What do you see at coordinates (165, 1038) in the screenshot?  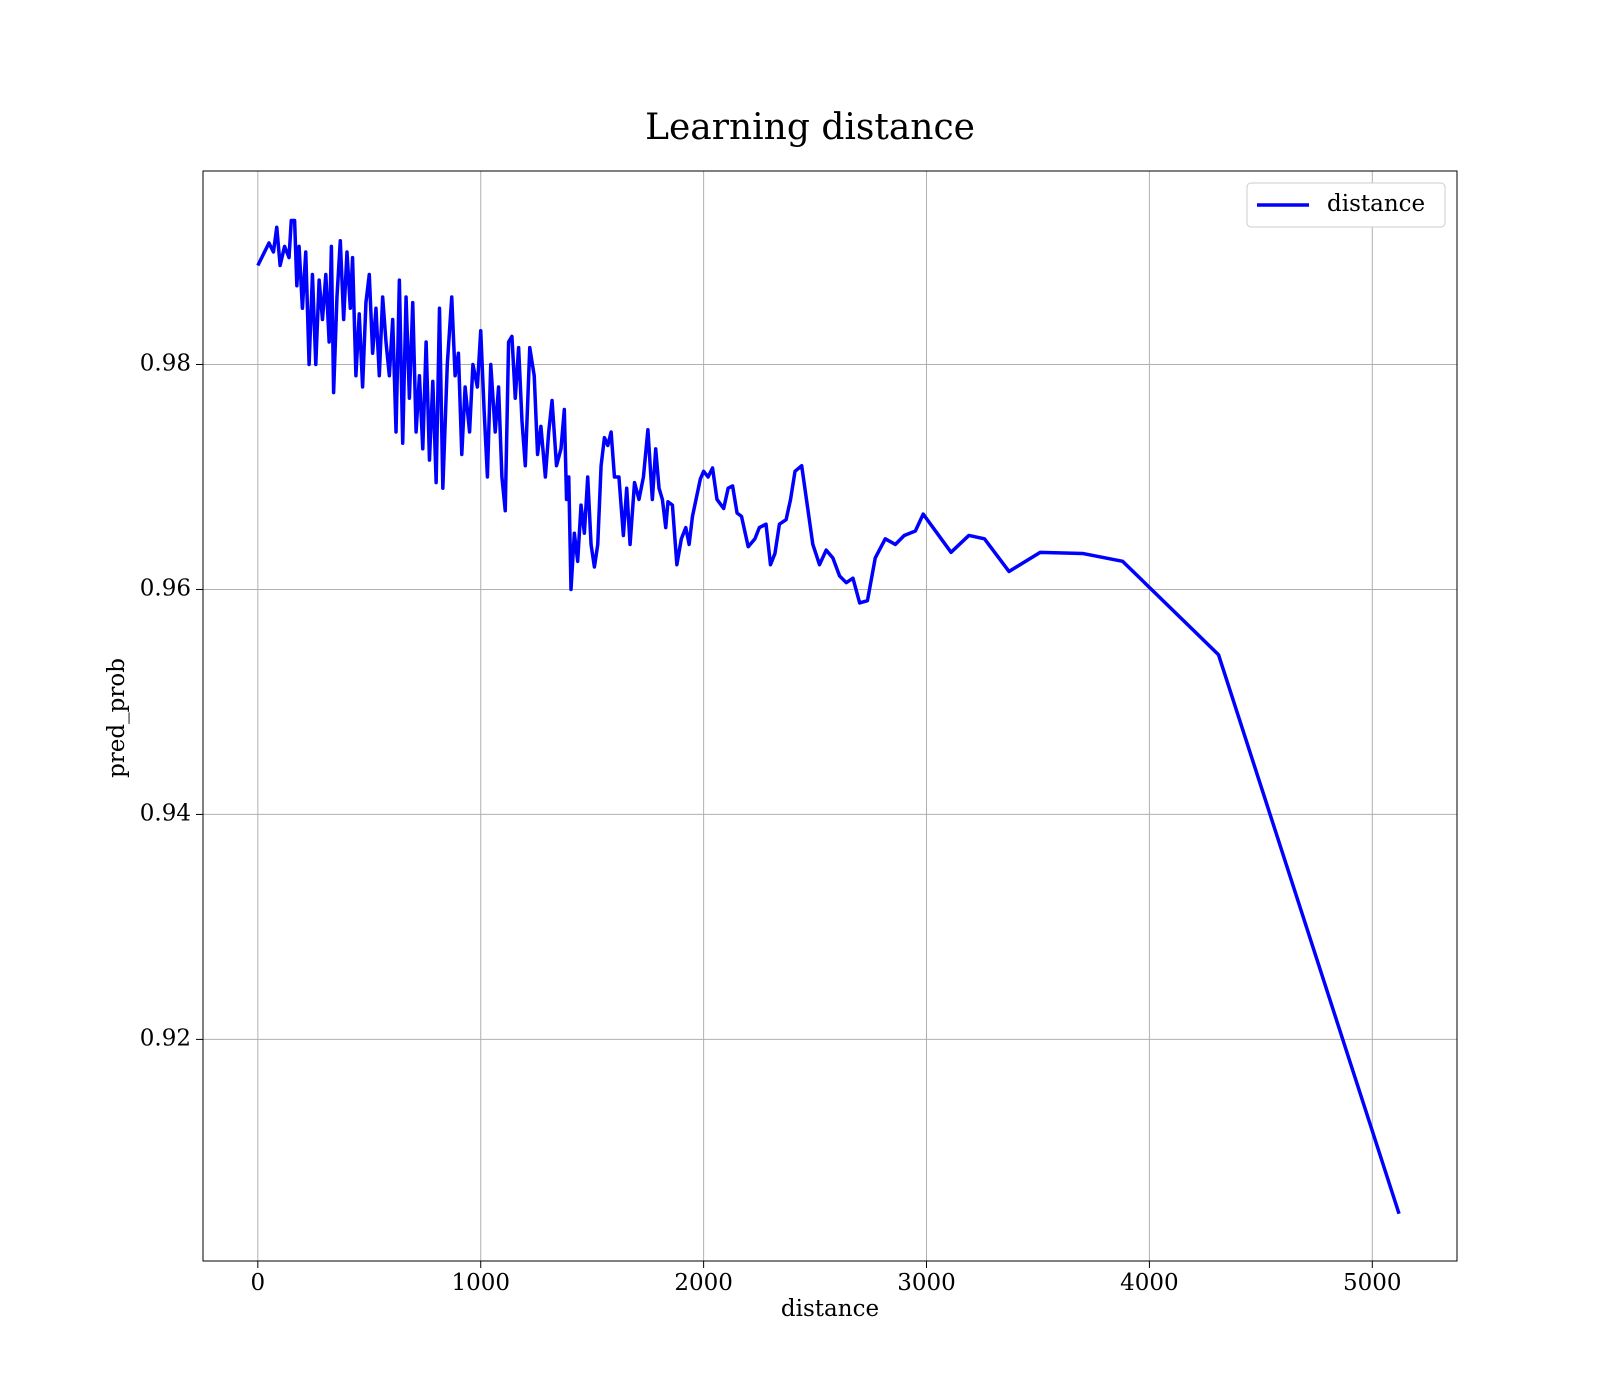 I see `y-tick-label: 0.92` at bounding box center [165, 1038].